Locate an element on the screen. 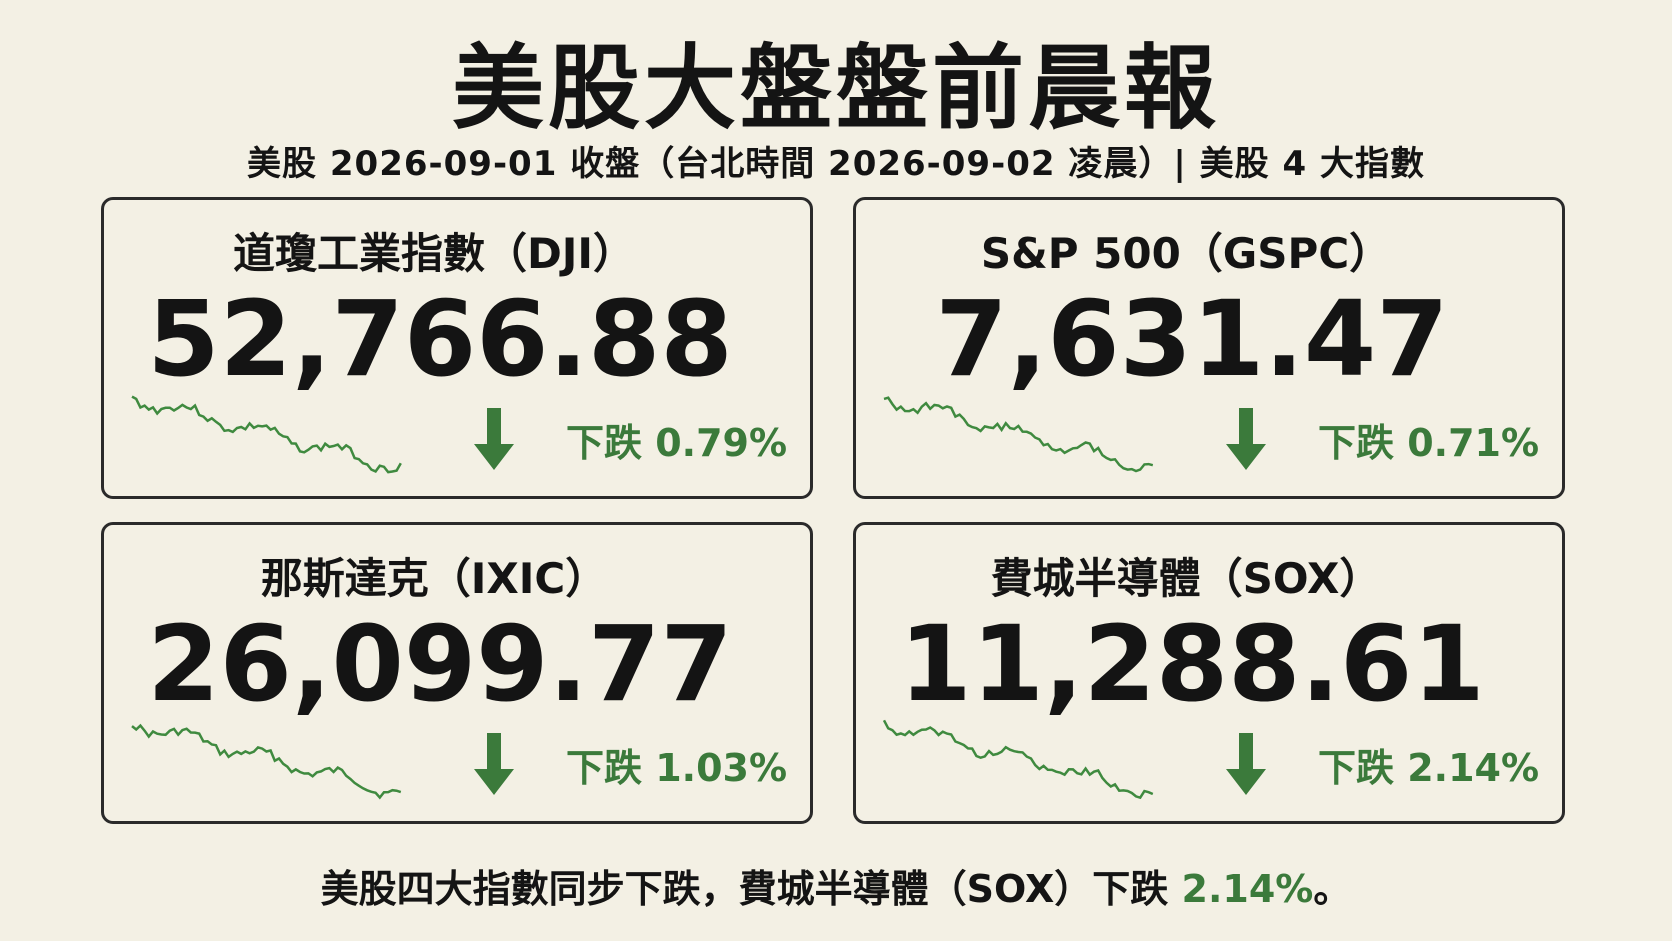  index-card: S&P 500（GSPC） 7,631.47 下跌 0.71% is located at coordinates (1209, 348).